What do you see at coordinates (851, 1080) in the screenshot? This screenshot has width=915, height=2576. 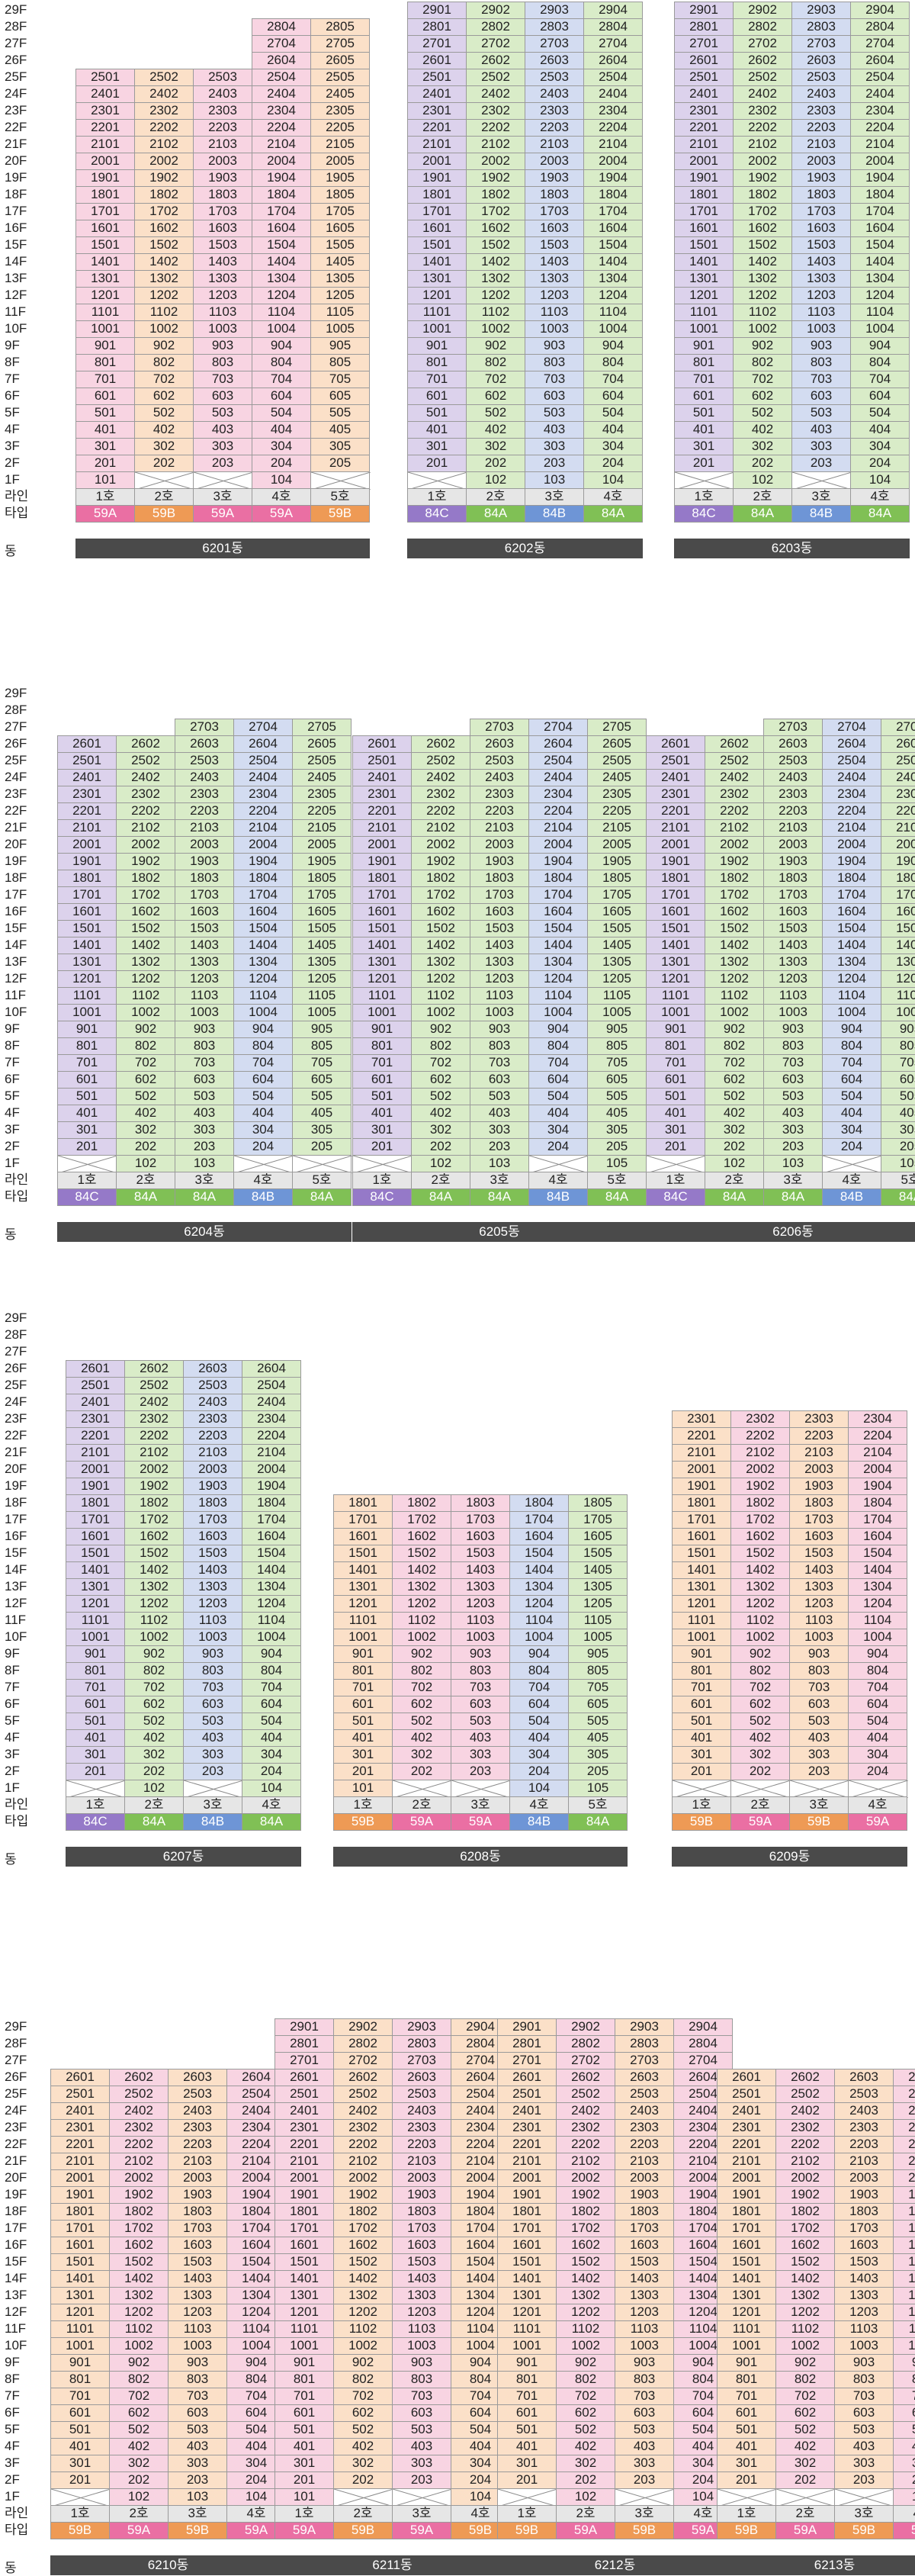 I see `unit-cell: 604` at bounding box center [851, 1080].